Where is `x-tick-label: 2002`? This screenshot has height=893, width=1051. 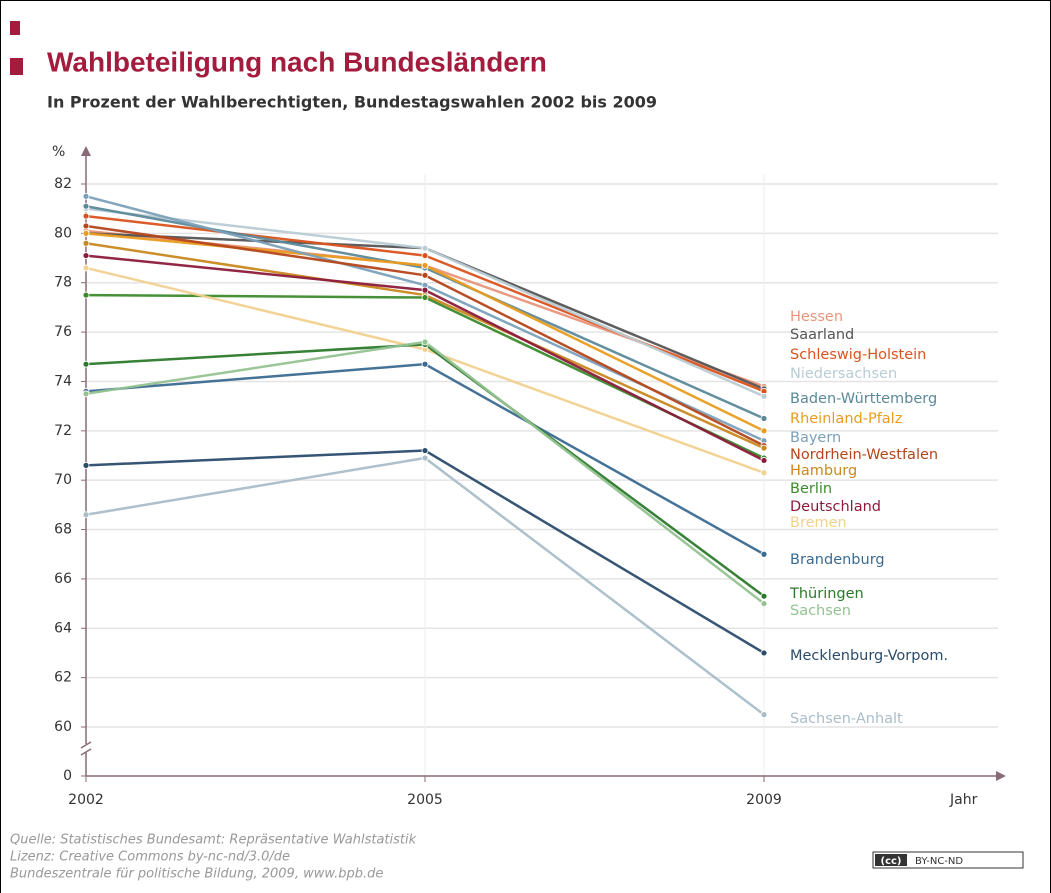 x-tick-label: 2002 is located at coordinates (86, 800).